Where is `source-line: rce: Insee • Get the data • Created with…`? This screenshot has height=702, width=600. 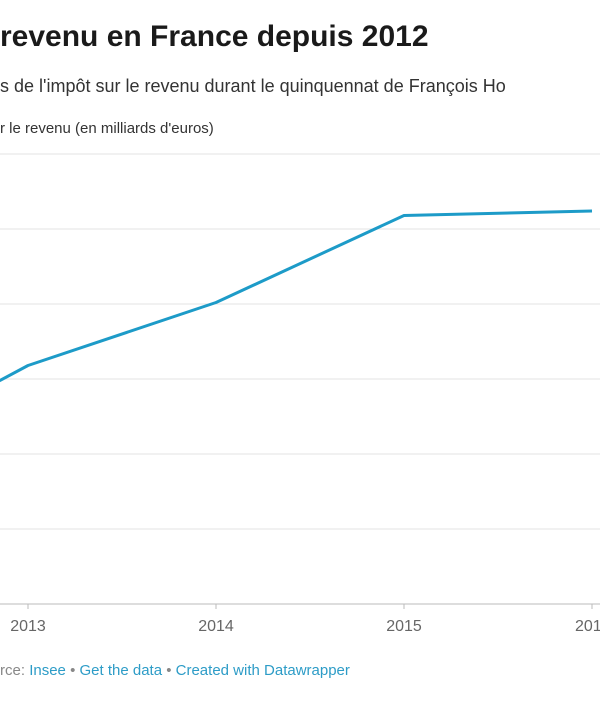
source-line: rce: Insee • Get the data • Created with… is located at coordinates (175, 670).